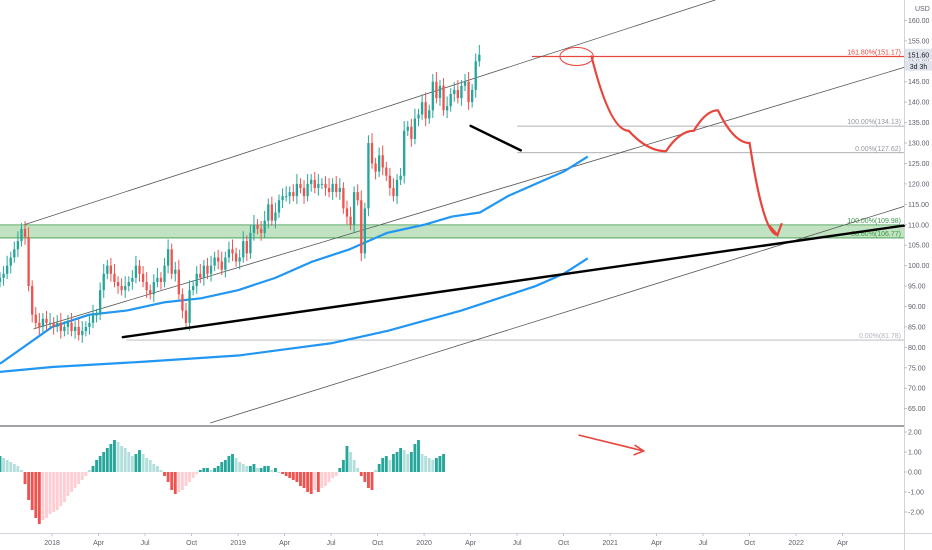  What do you see at coordinates (915, 473) in the screenshot?
I see `osc-tick-label: 0.00` at bounding box center [915, 473].